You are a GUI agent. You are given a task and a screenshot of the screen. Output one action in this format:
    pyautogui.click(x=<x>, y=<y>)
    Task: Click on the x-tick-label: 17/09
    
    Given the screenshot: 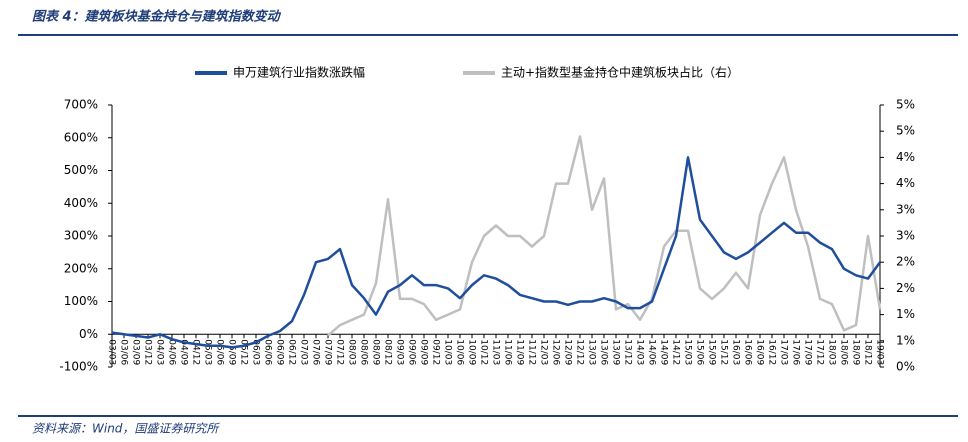 What is the action you would take?
    pyautogui.click(x=808, y=352)
    